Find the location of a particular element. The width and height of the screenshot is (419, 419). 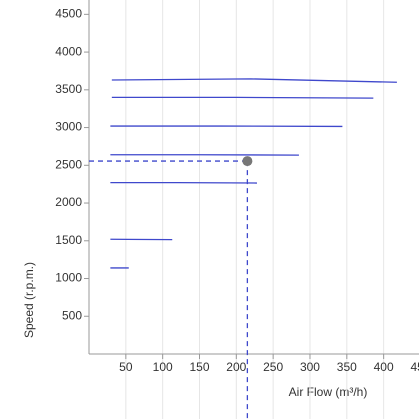

highlight-point is located at coordinates (247, 161).